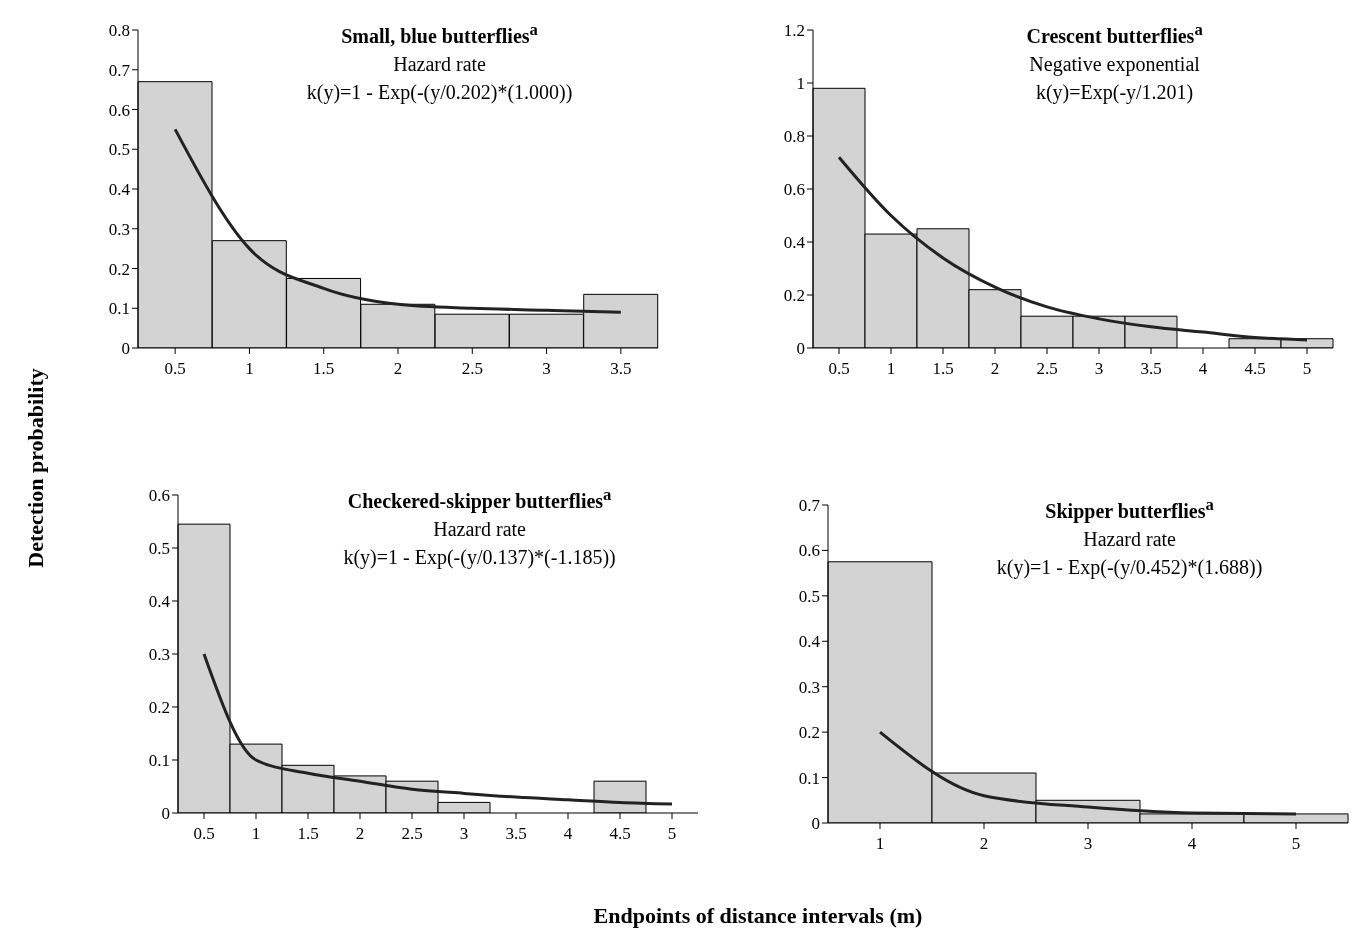  Describe the element at coordinates (439, 92) in the screenshot. I see `annotation: k(y)=1 - Exp(-(y/0.202)*(1.000))` at that location.